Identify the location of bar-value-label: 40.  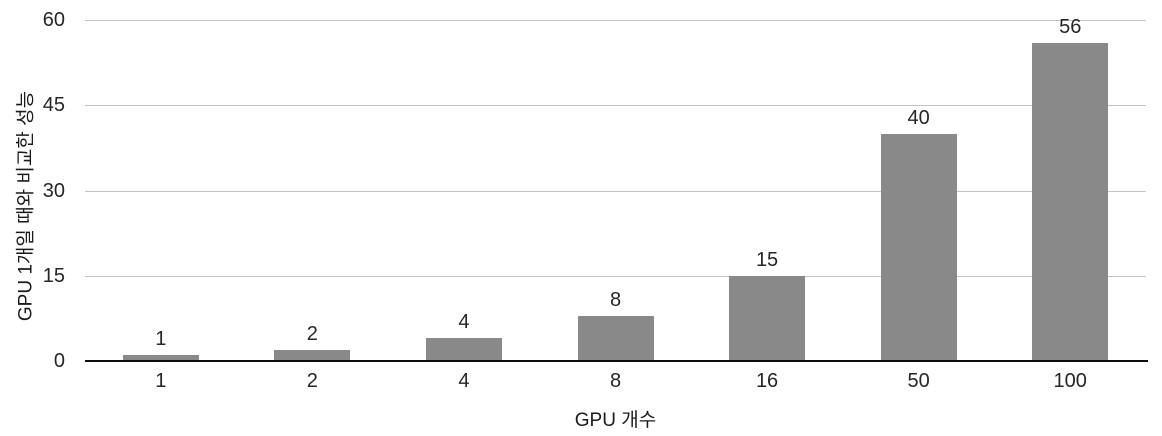
(918, 117).